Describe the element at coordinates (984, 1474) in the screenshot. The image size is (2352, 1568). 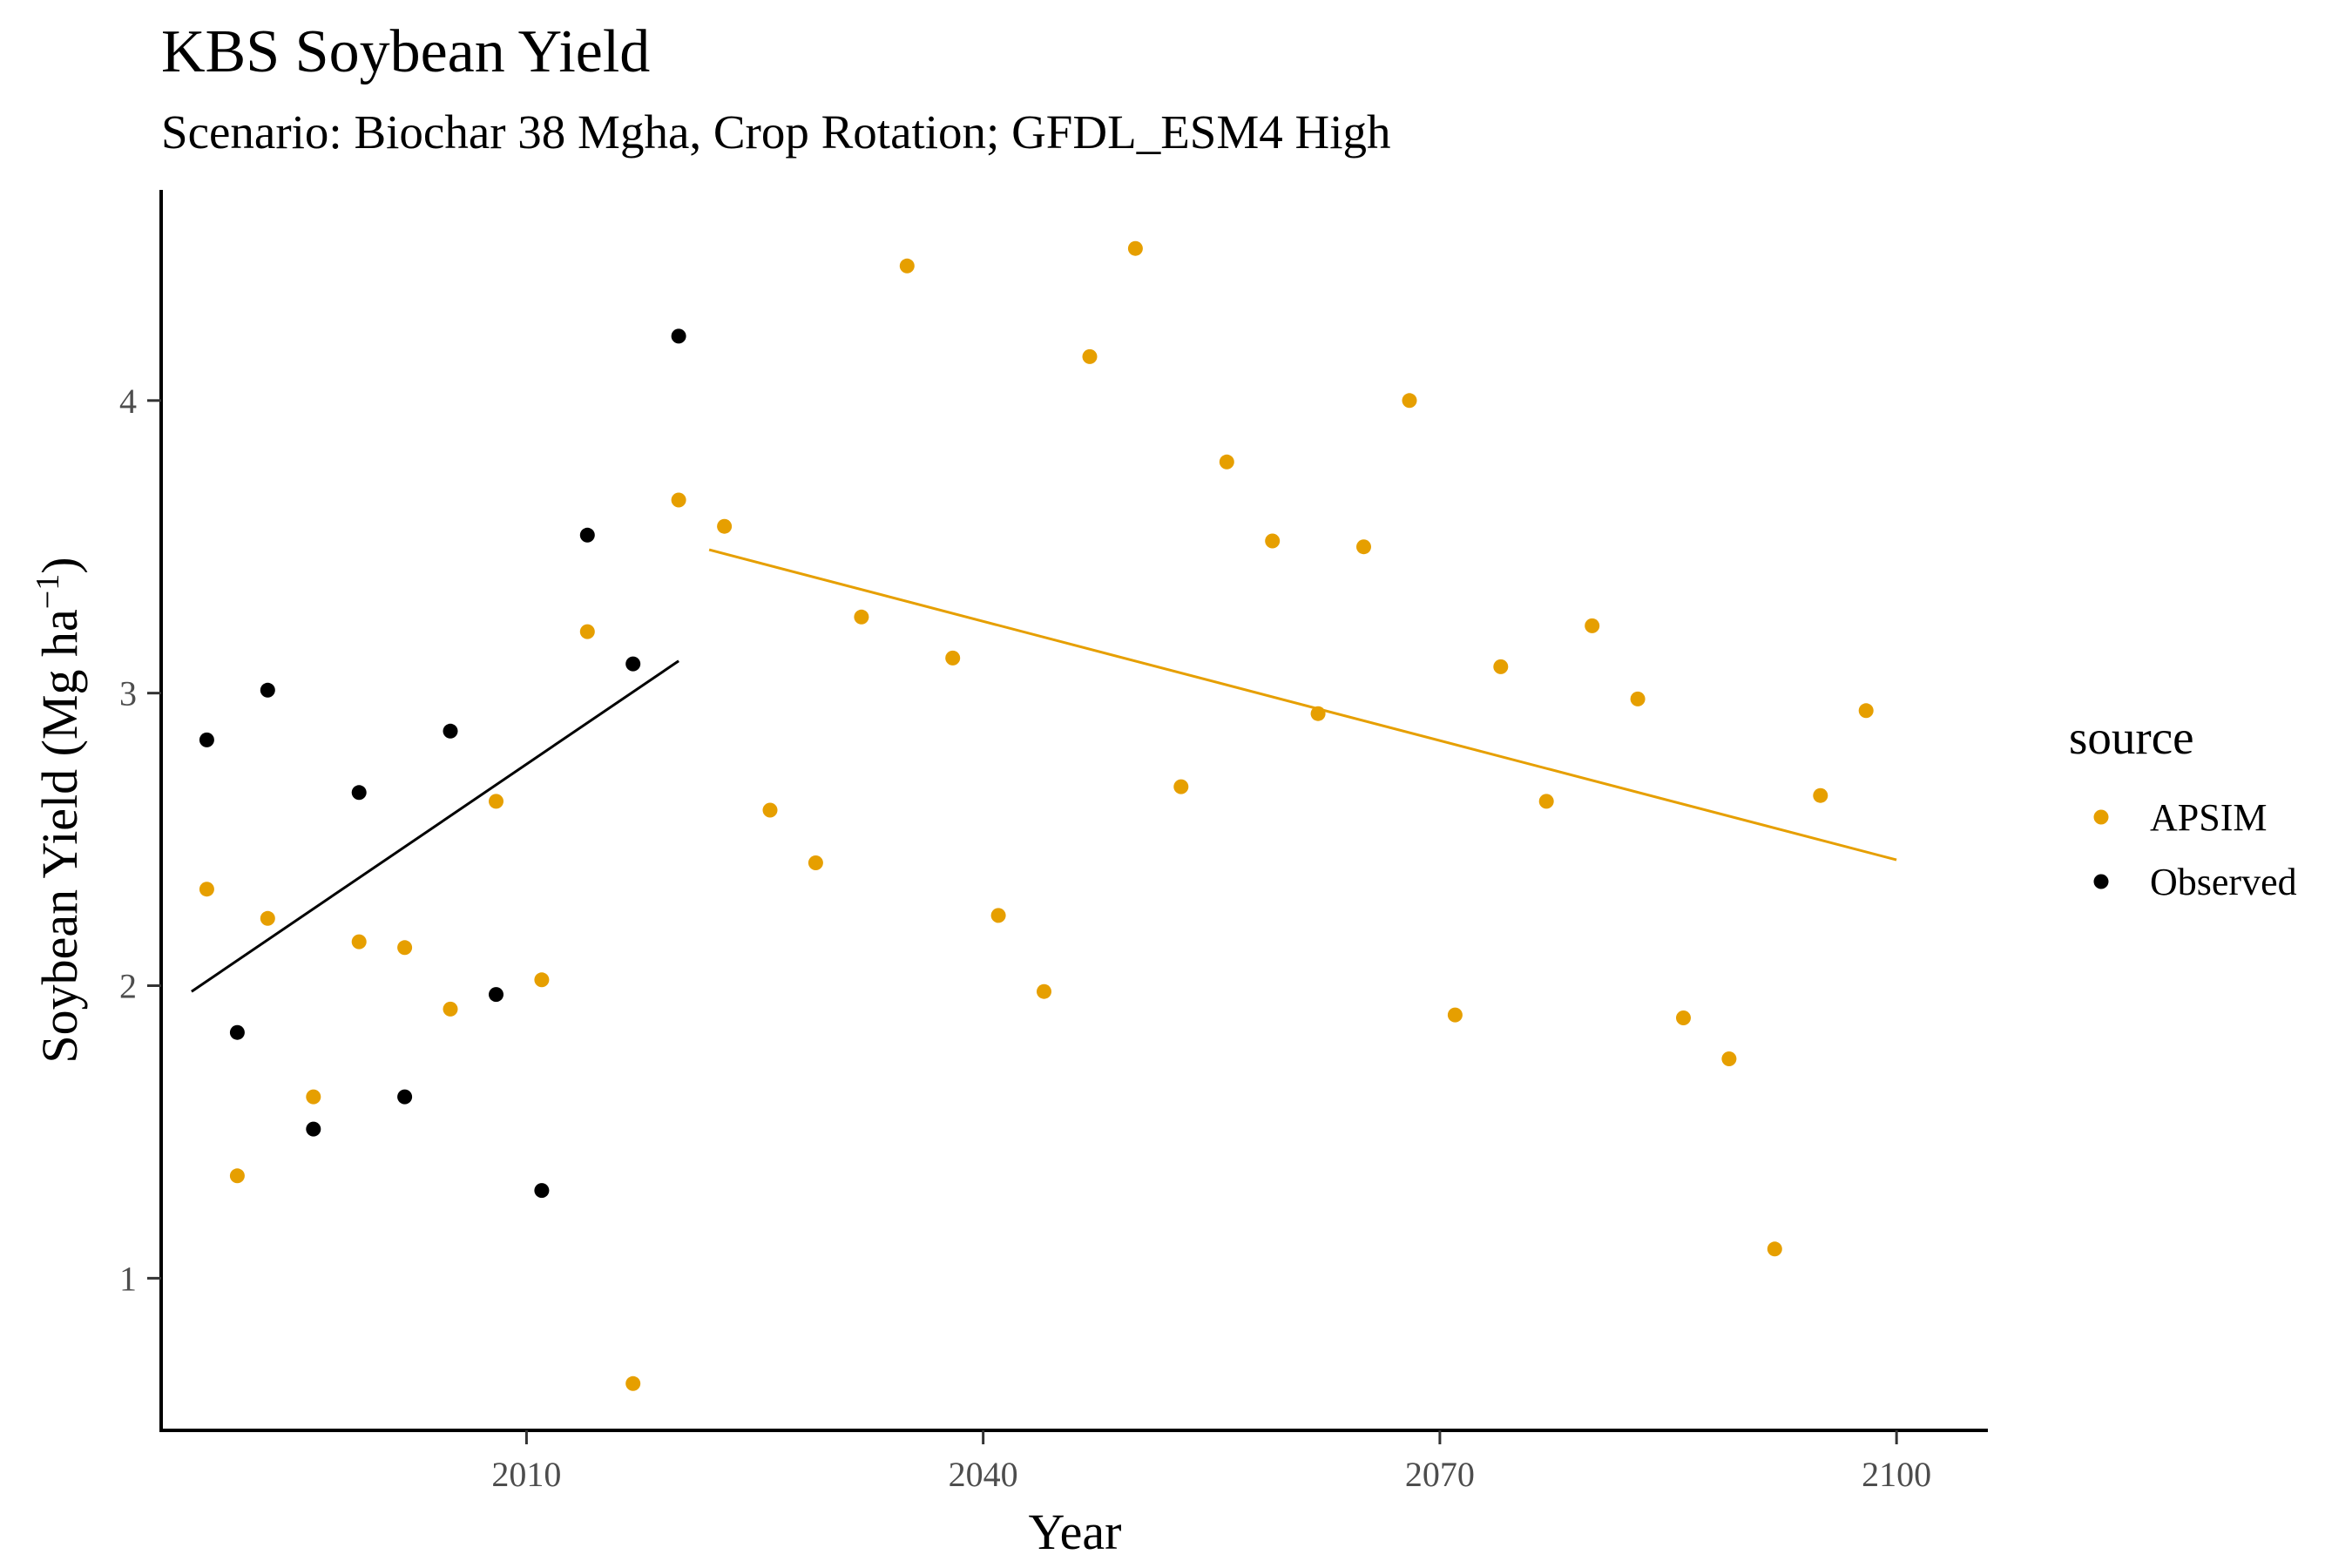
I see `x-tick-label: 2040` at that location.